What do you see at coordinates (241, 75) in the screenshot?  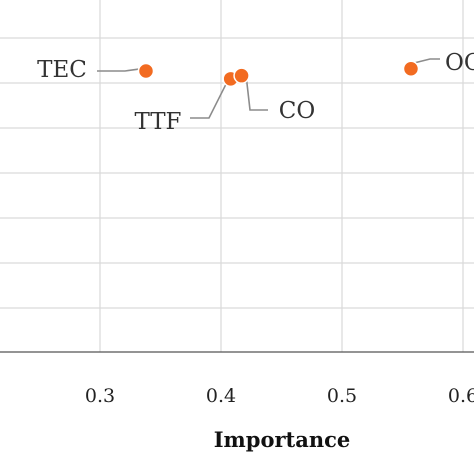 I see `data-point-co` at bounding box center [241, 75].